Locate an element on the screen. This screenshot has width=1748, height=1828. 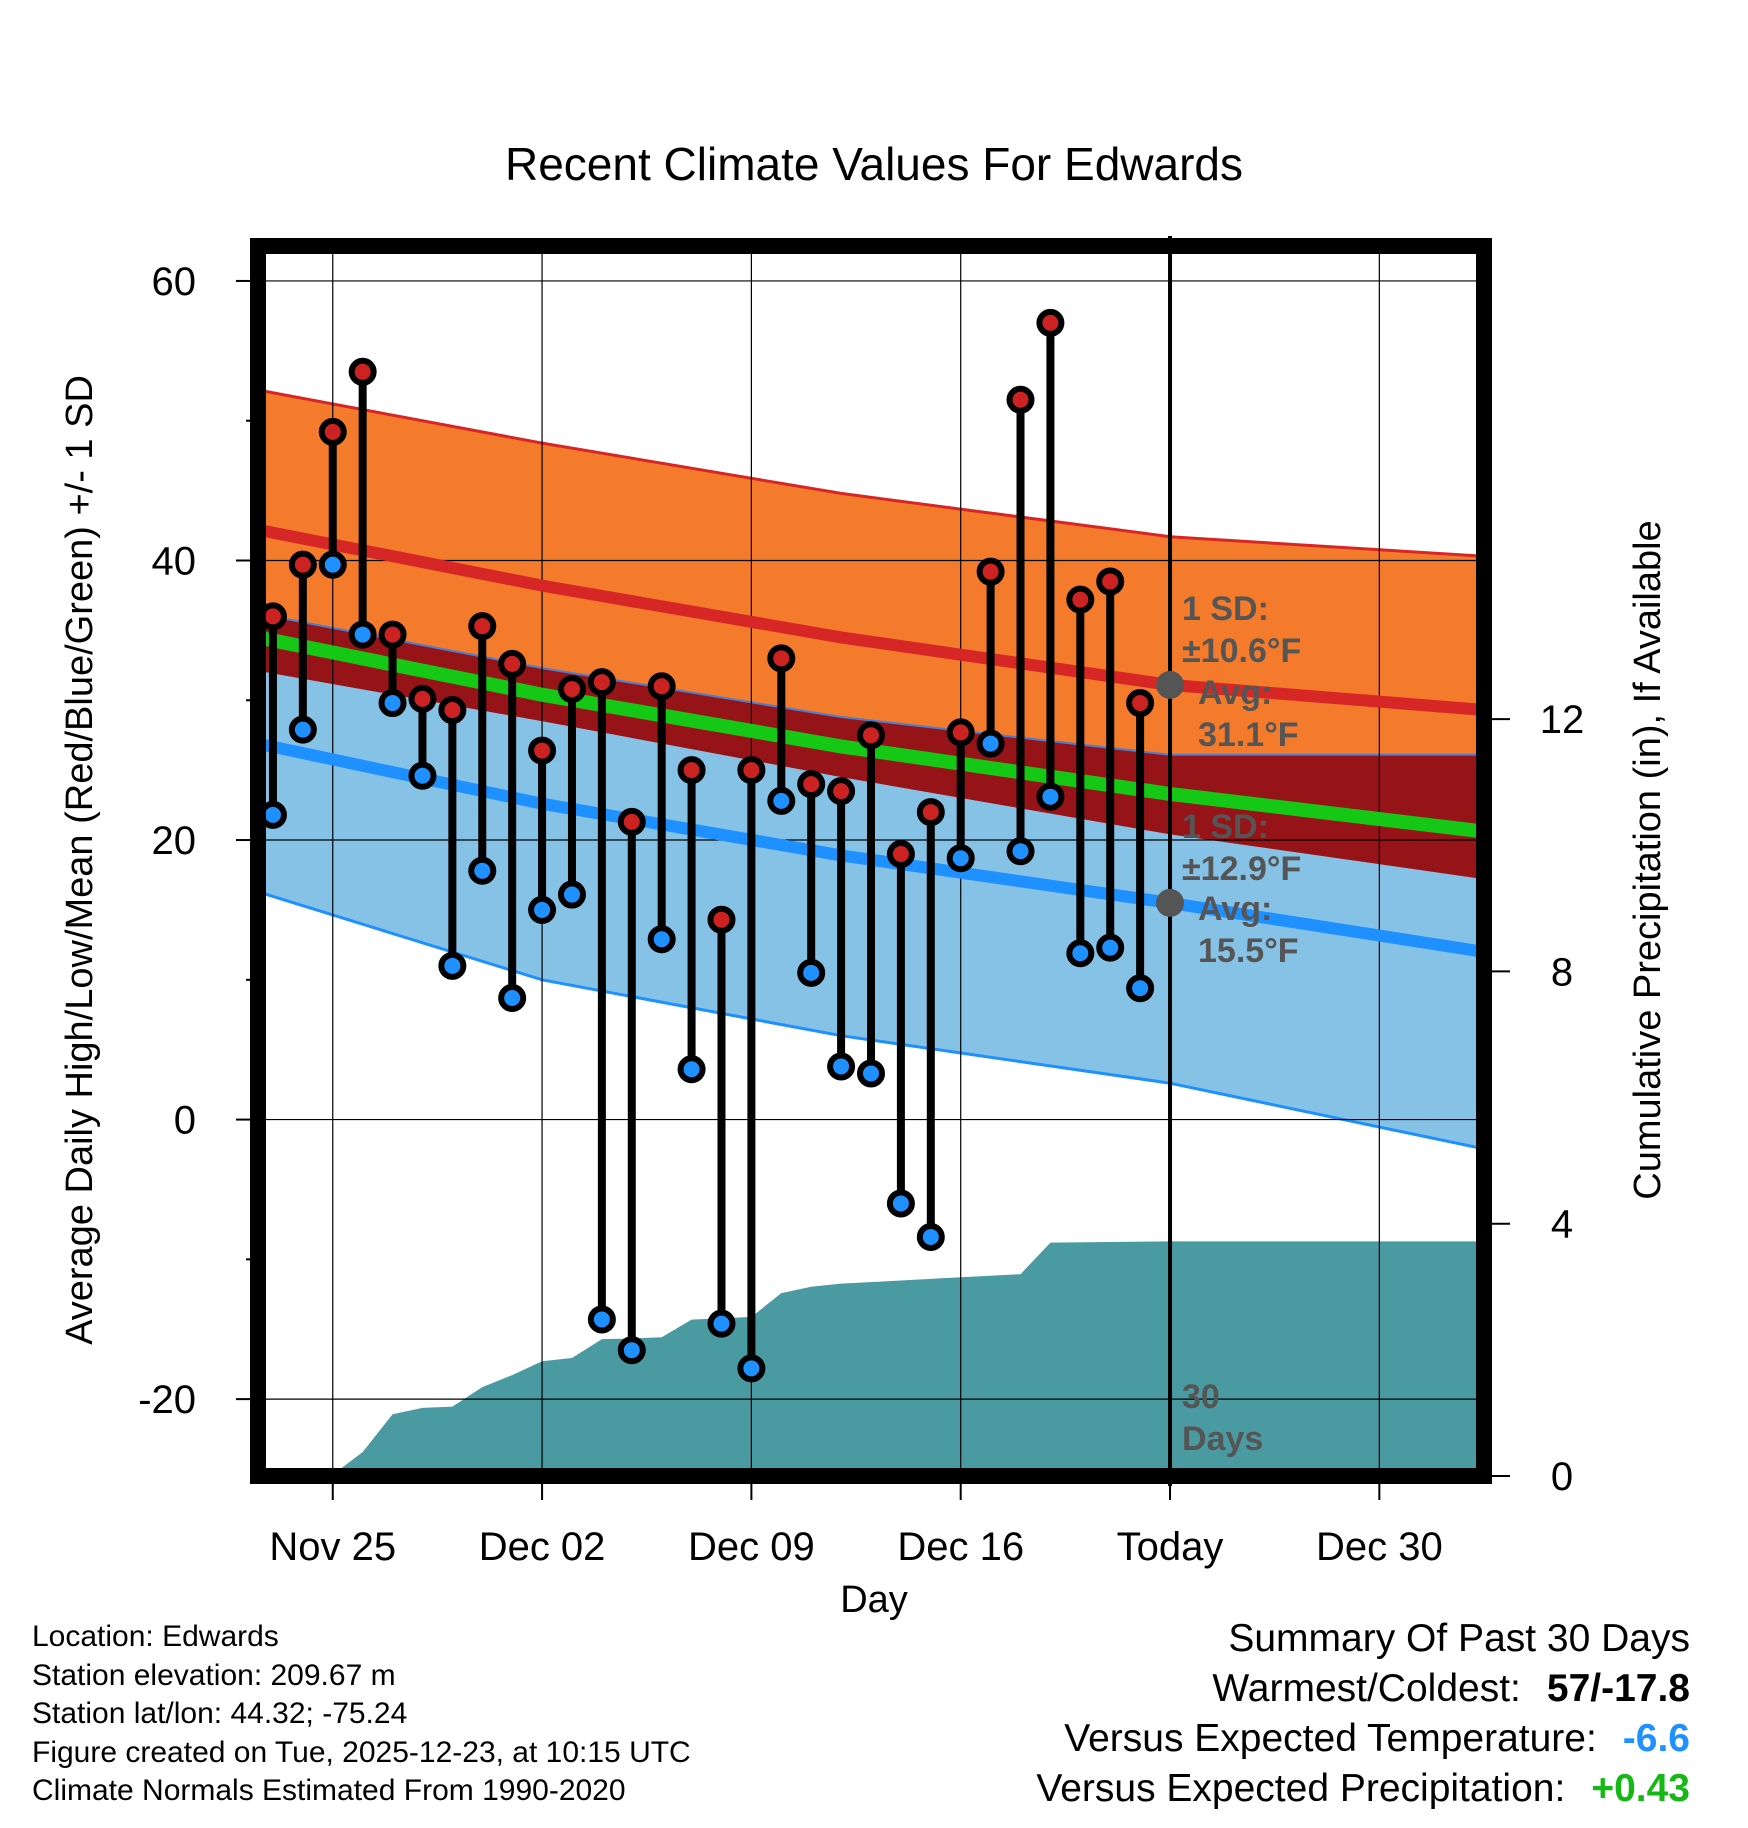
summary-title: Summary Of Past 30 Days is located at coordinates (1459, 1638).